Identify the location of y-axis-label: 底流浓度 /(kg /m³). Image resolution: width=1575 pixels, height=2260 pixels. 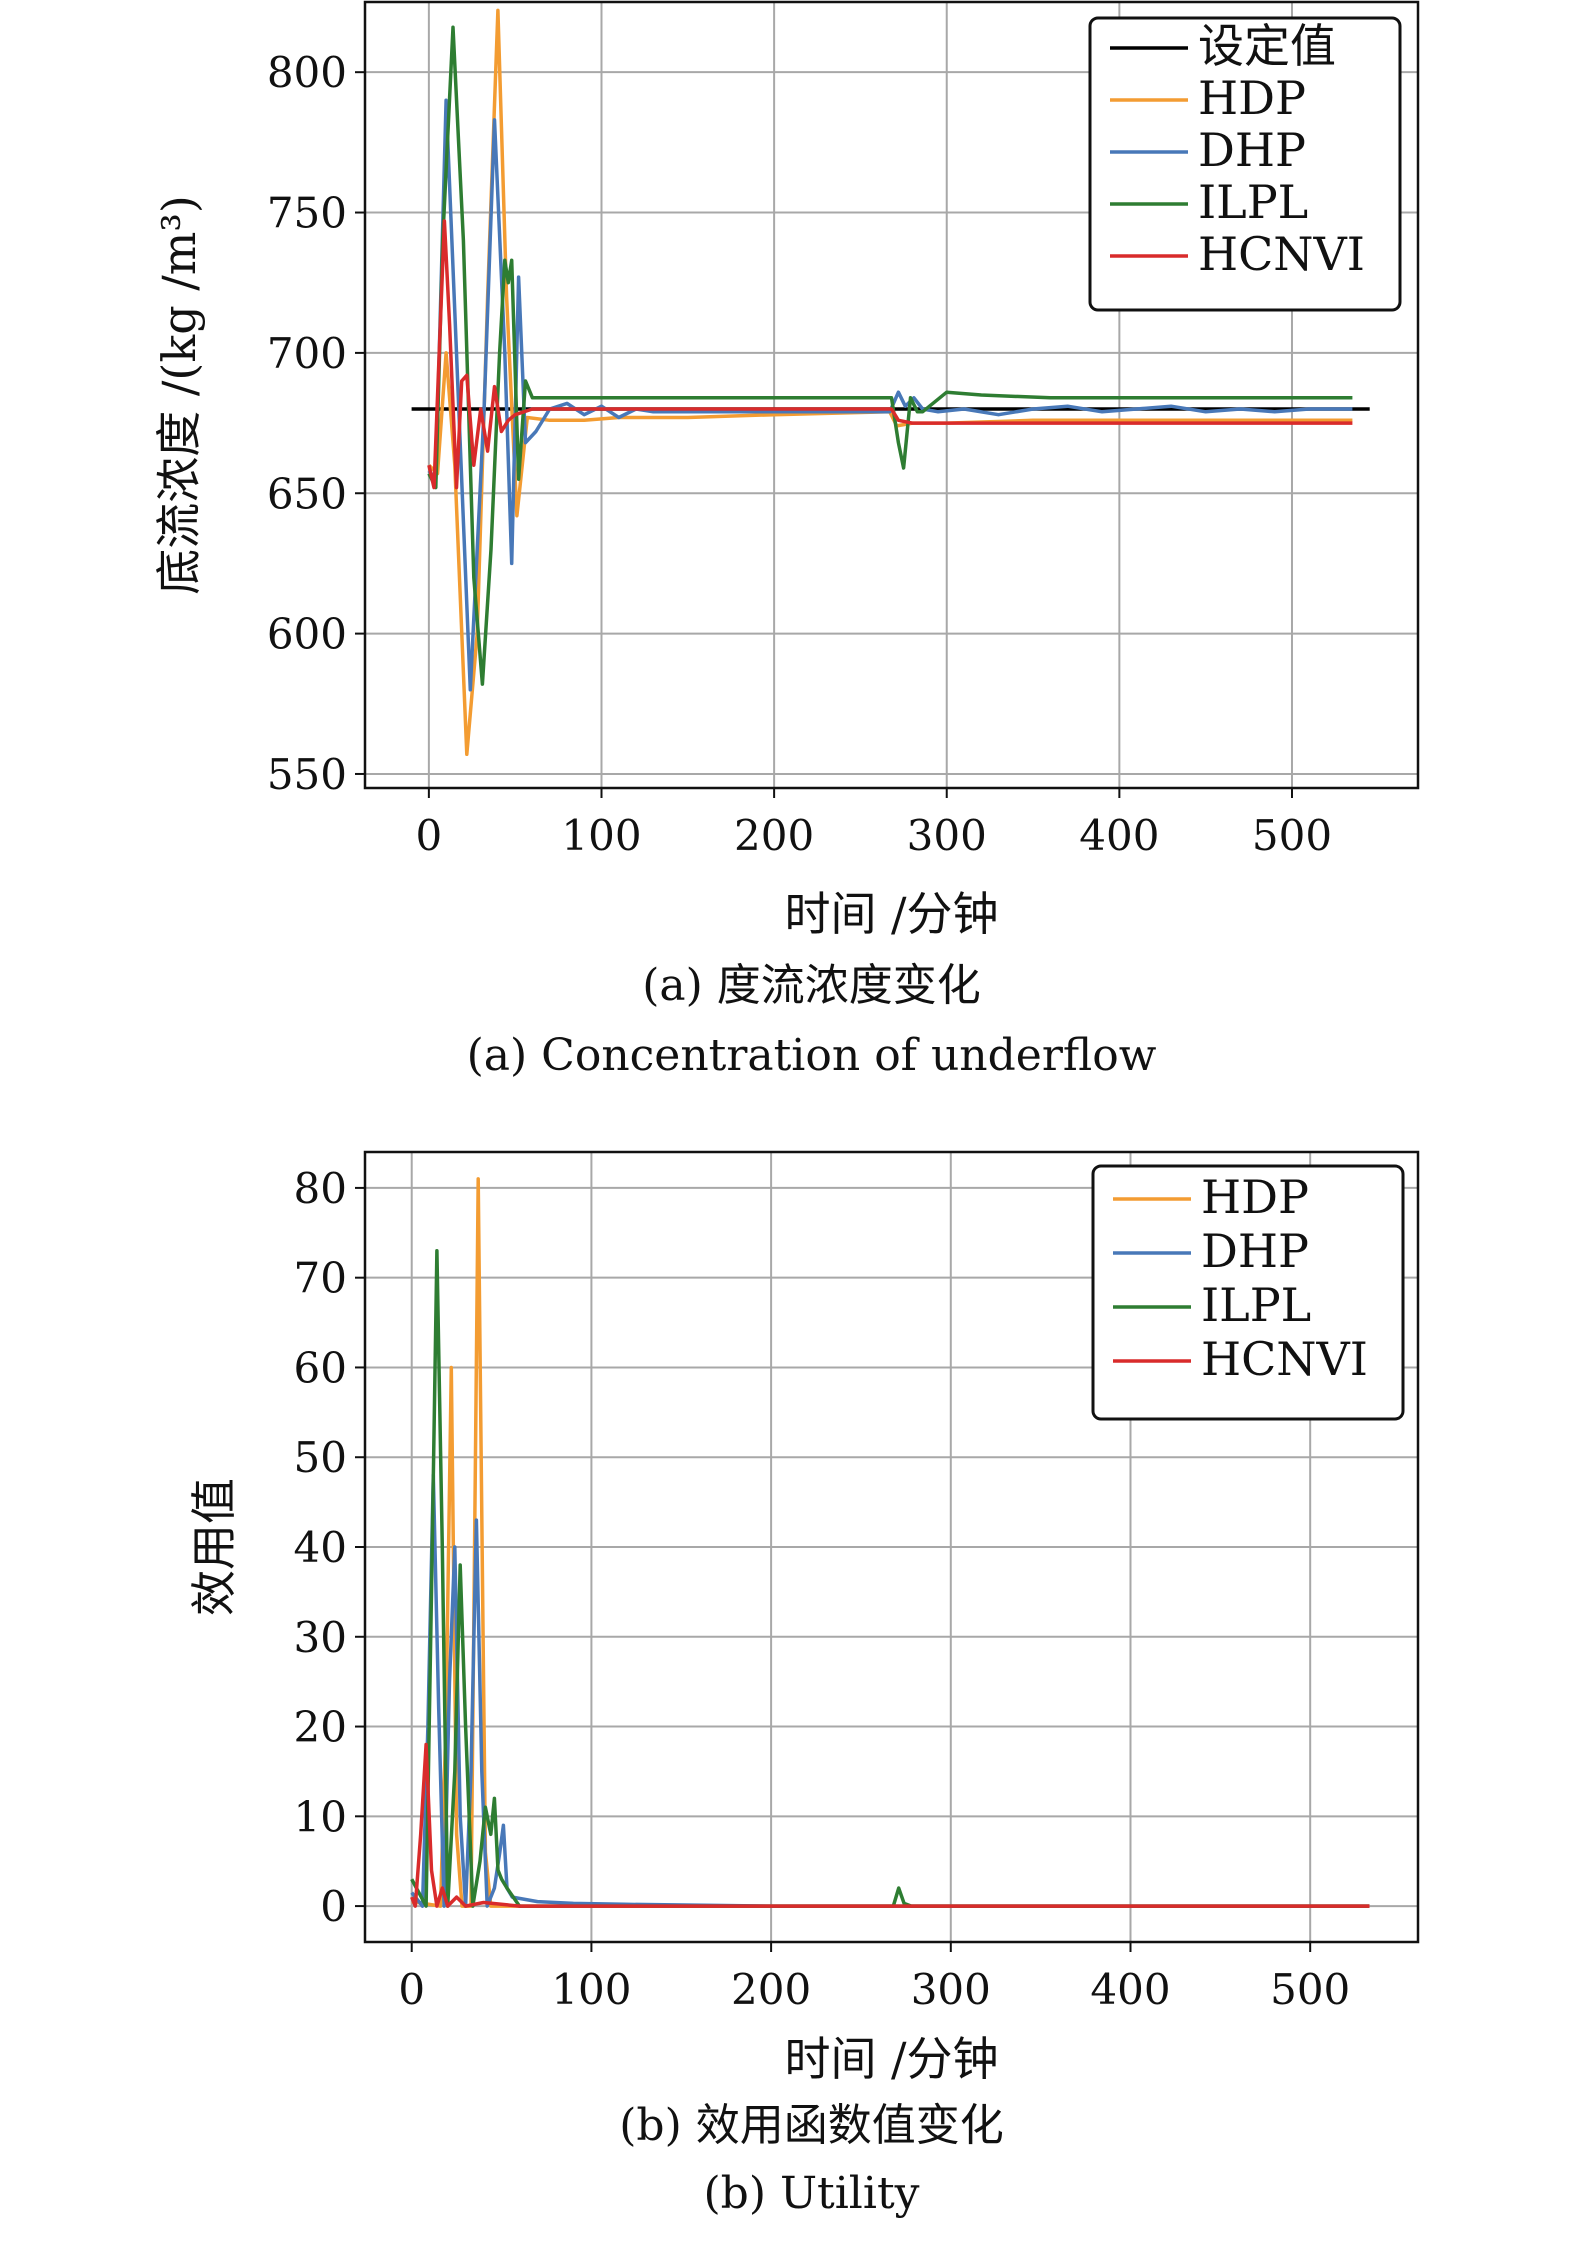
(179, 395).